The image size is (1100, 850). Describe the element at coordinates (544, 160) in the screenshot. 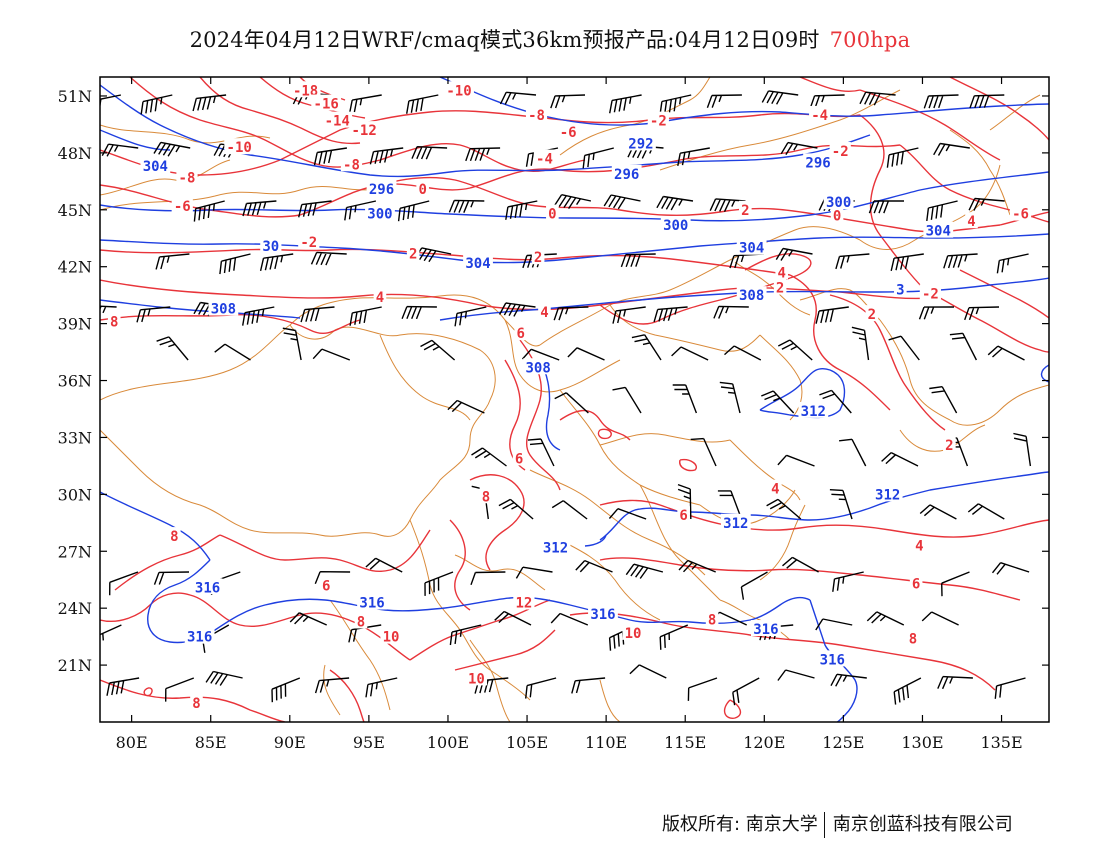

I see `contour-label: -4` at that location.